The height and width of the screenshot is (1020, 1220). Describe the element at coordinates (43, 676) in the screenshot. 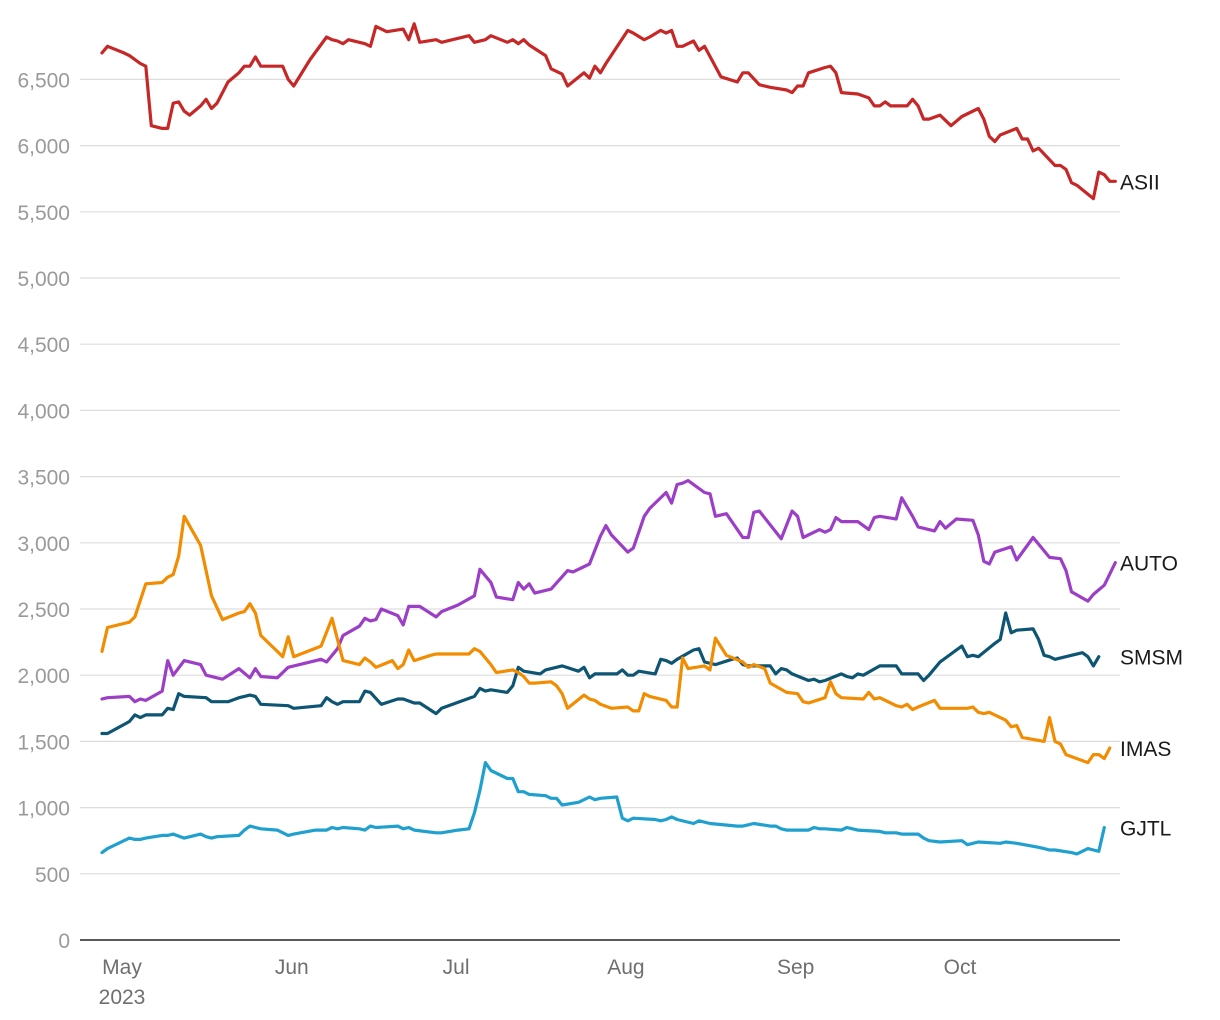

I see `y-tick-label: 2,000` at that location.